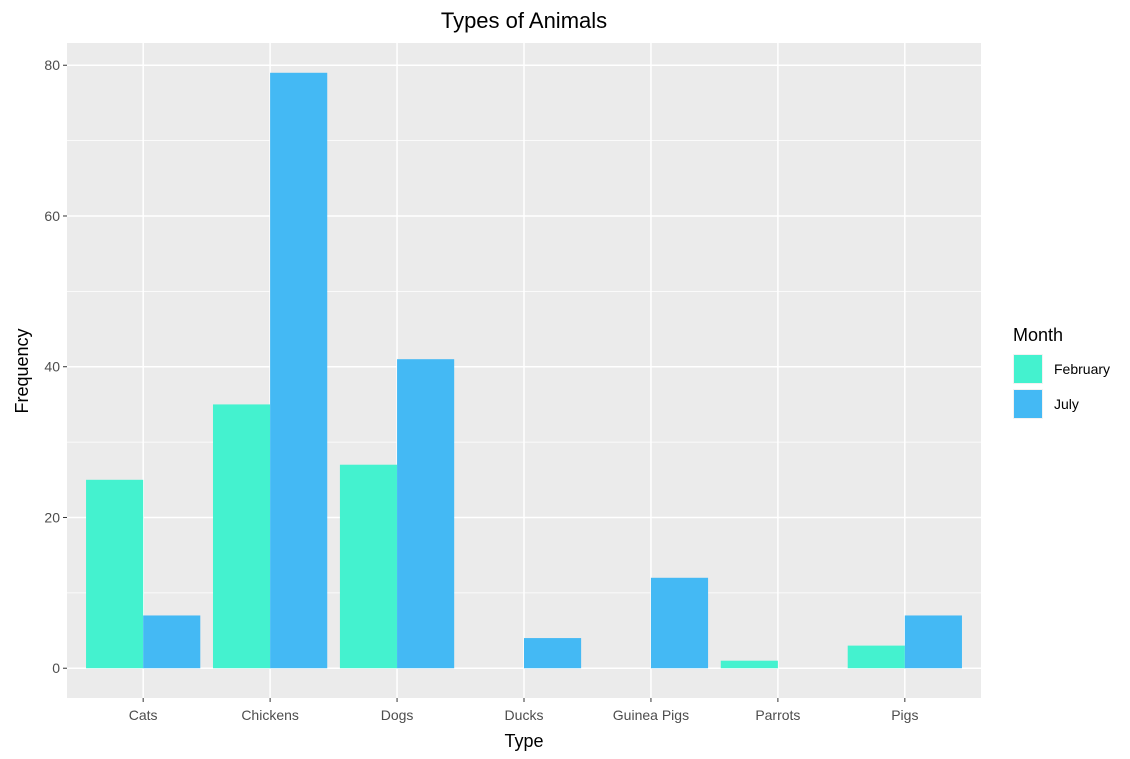 This screenshot has height=759, width=1130. Describe the element at coordinates (777, 715) in the screenshot. I see `x-tick-label: Parrots` at that location.